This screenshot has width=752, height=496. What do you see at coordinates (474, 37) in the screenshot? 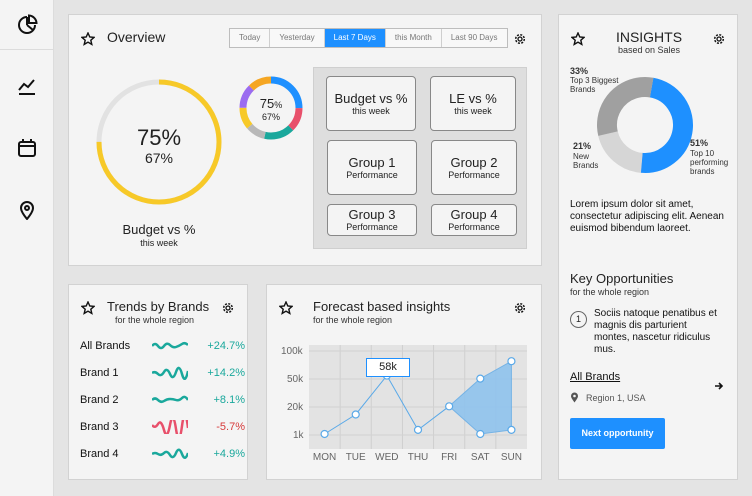
I see `tab-last-90-days: Last 90 Days` at bounding box center [474, 37].